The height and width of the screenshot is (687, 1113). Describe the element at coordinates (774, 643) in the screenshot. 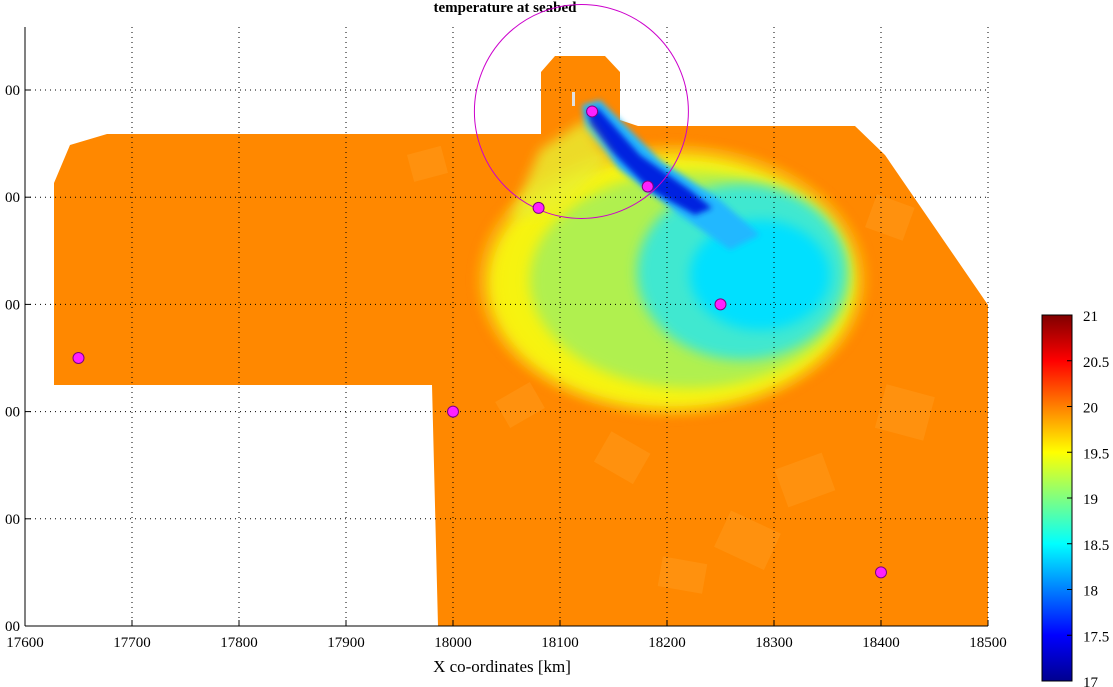

I see `x-tick-label: 18300` at that location.